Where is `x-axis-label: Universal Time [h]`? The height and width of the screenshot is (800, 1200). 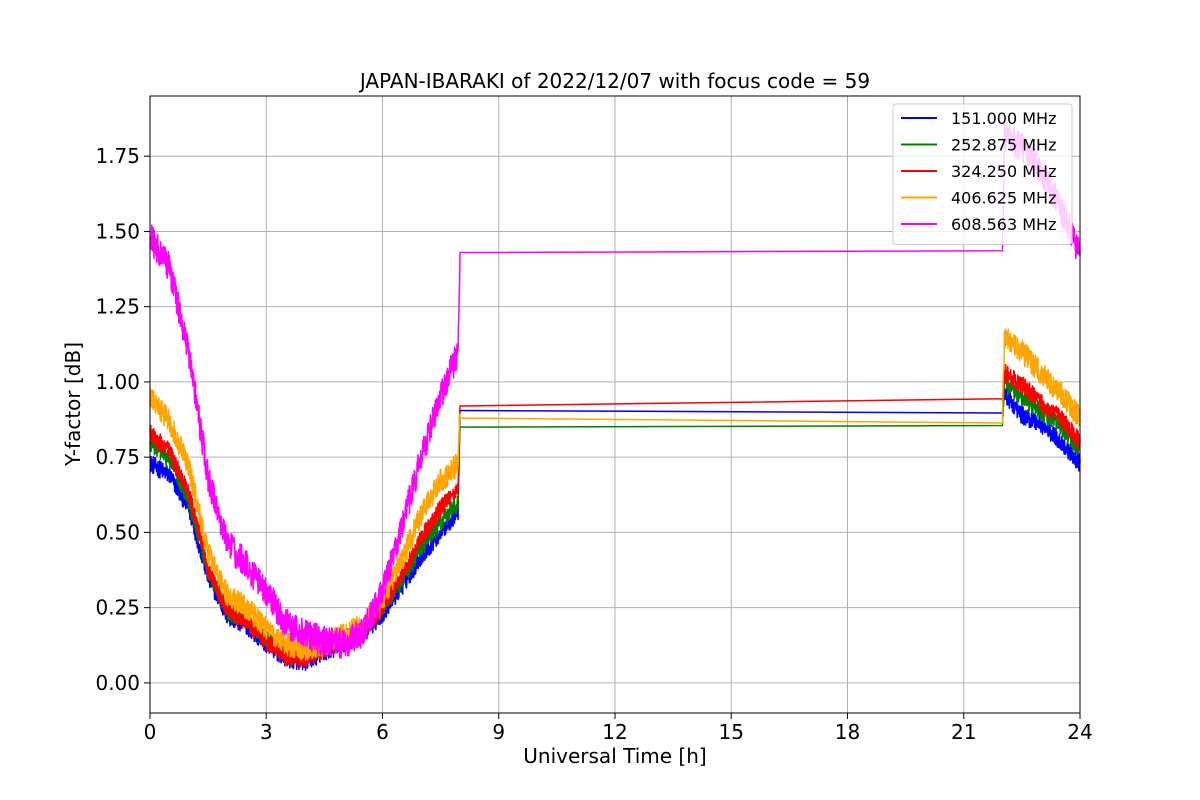 x-axis-label: Universal Time [h] is located at coordinates (614, 756).